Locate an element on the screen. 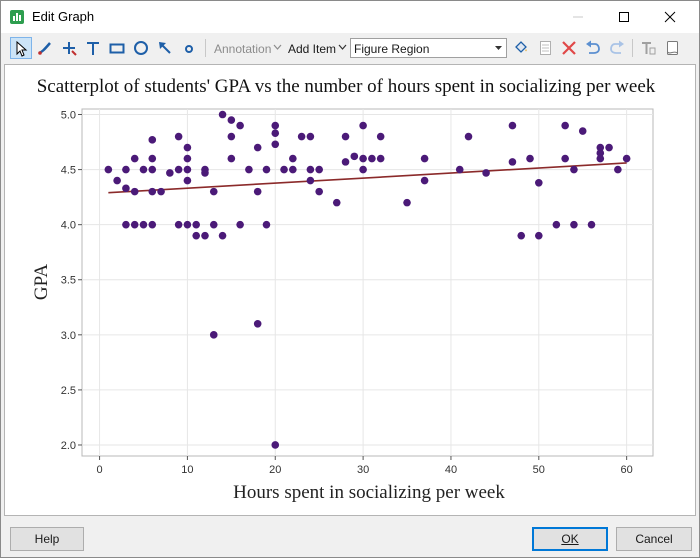 The height and width of the screenshot is (558, 700). redo-button is located at coordinates (617, 48).